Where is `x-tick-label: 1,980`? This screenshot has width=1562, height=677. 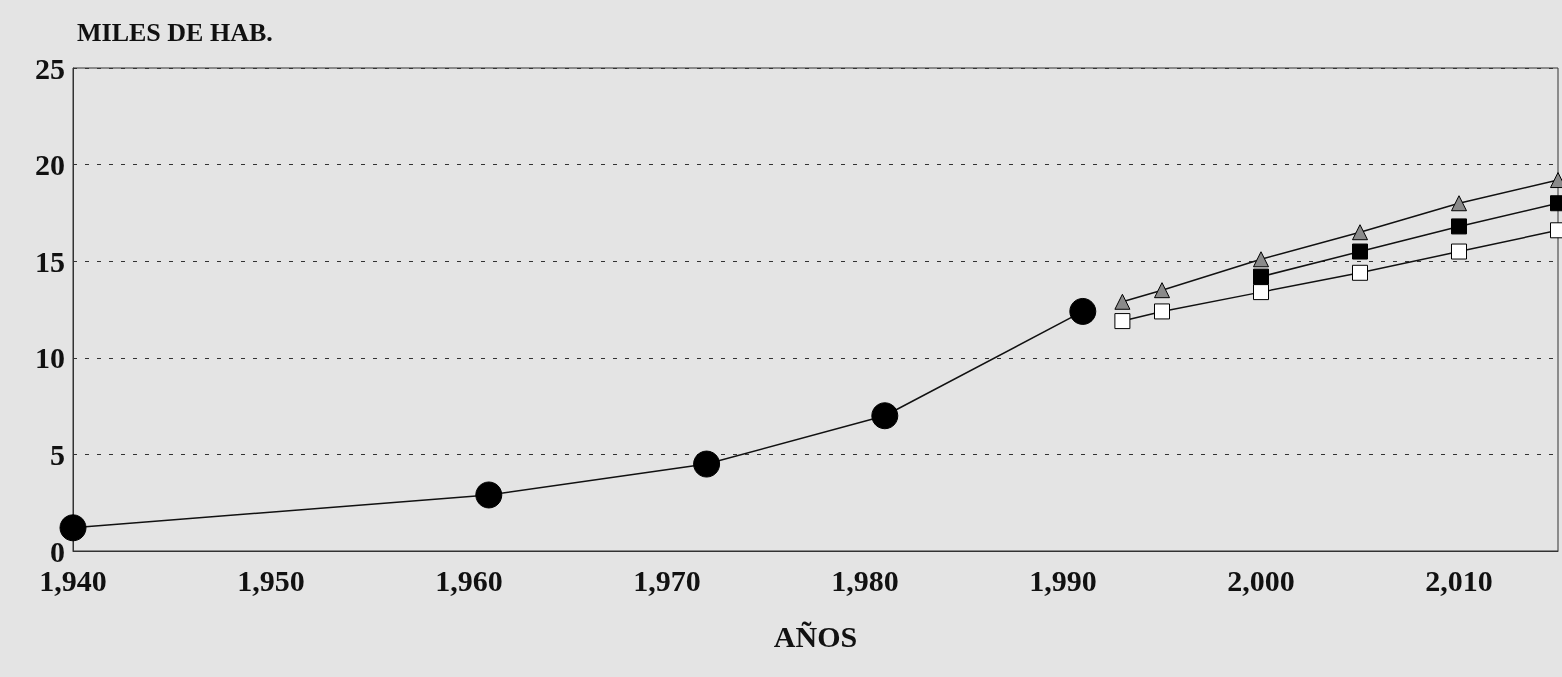 x-tick-label: 1,980 is located at coordinates (865, 580).